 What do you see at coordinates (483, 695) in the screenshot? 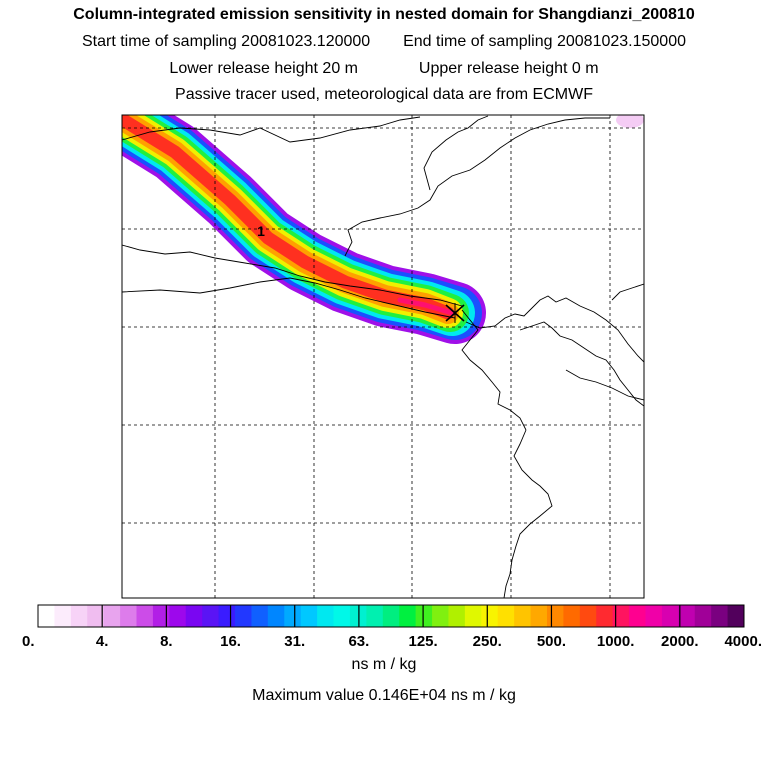
I see `maximum-value-units: ns m / kg` at bounding box center [483, 695].